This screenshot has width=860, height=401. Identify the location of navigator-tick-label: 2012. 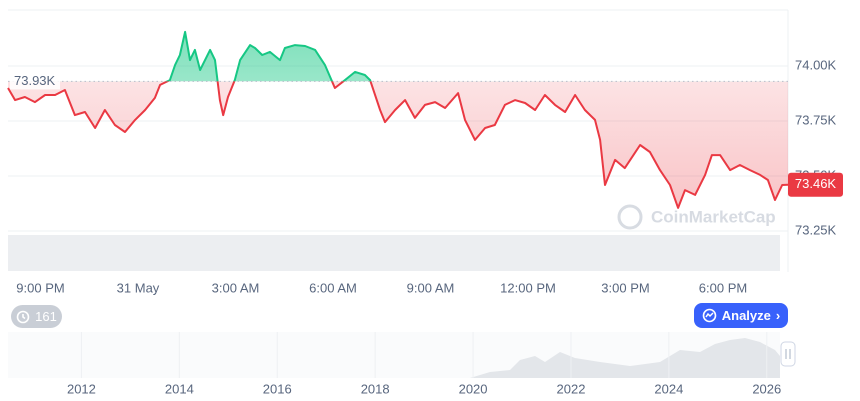
(81, 388).